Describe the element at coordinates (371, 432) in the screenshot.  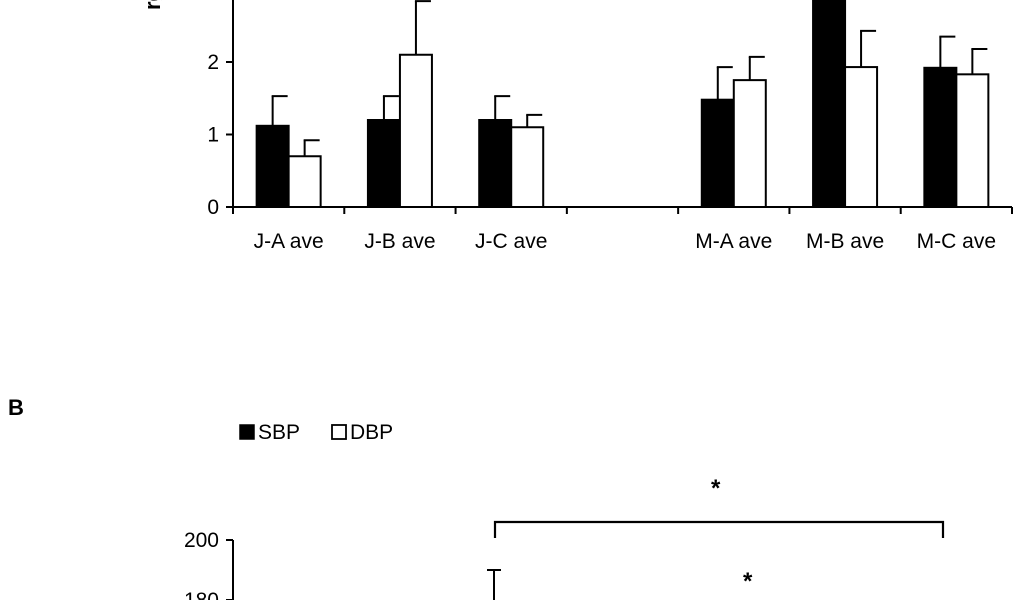
I see `legend-dbp-label: DBP` at that location.